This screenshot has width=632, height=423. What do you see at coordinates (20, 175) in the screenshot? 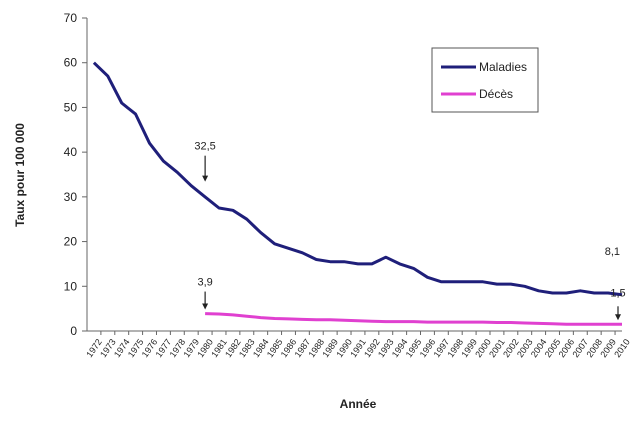
I see `y-axis-title: Taux pour 100 000` at bounding box center [20, 175].